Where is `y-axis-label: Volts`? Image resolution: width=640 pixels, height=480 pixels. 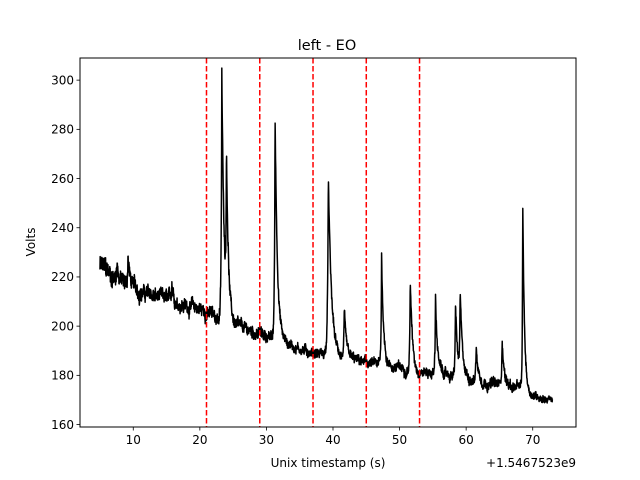 y-axis-label: Volts is located at coordinates (31, 242).